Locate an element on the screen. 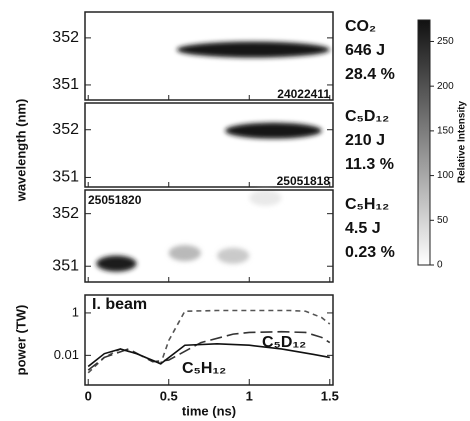 The image size is (470, 421). shot-id: 25051820 is located at coordinates (115, 200).